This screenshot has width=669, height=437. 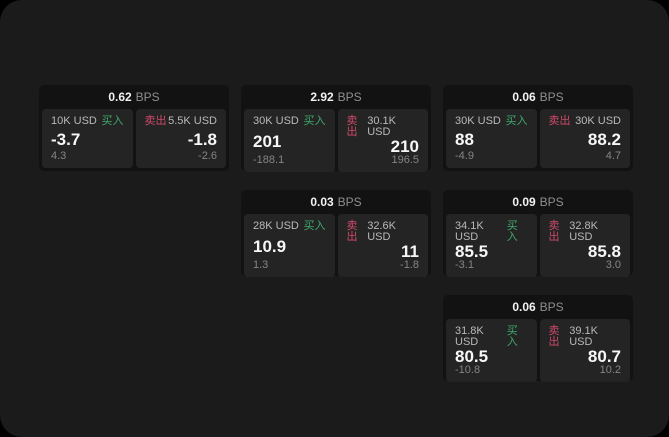 What do you see at coordinates (472, 356) in the screenshot?
I see `buy-price: 80.5` at bounding box center [472, 356].